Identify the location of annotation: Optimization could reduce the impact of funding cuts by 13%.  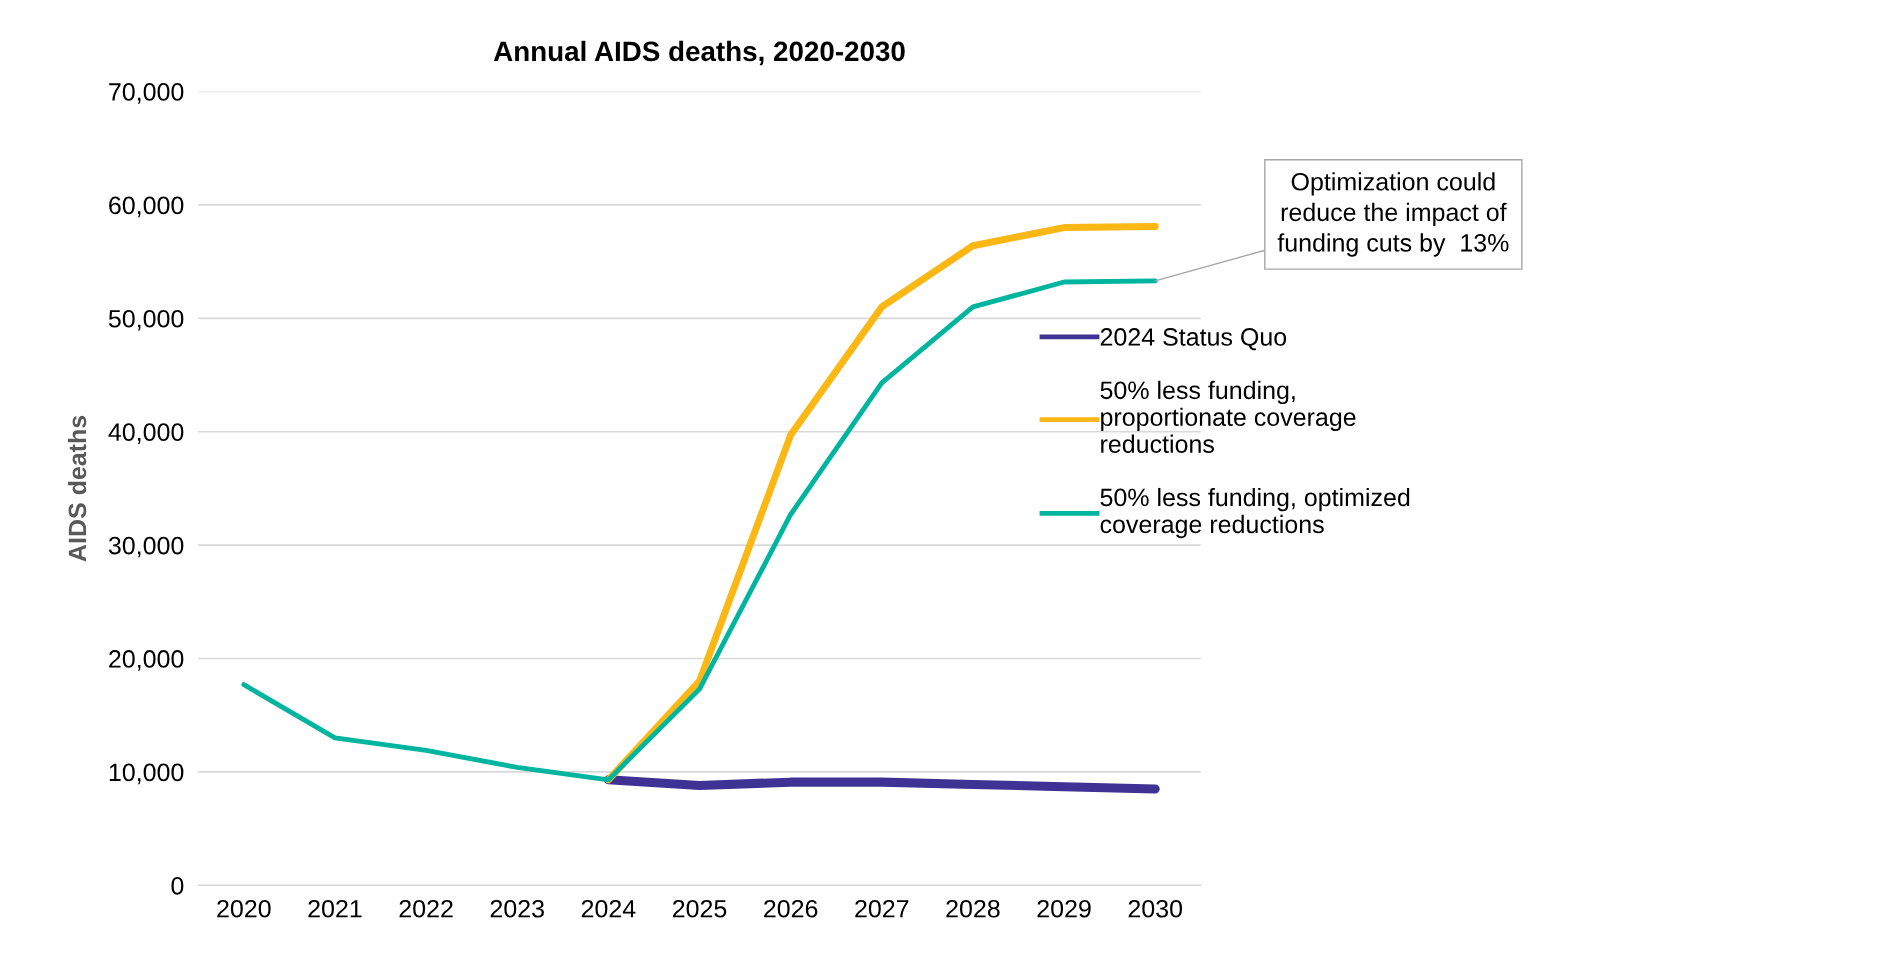
(1393, 214).